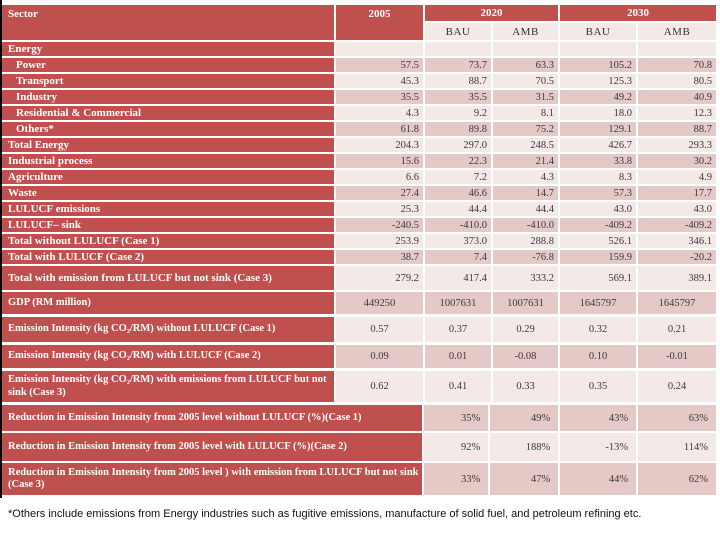 The image size is (720, 540). Describe the element at coordinates (677, 479) in the screenshot. I see `cell-2030-amb: 62%` at that location.